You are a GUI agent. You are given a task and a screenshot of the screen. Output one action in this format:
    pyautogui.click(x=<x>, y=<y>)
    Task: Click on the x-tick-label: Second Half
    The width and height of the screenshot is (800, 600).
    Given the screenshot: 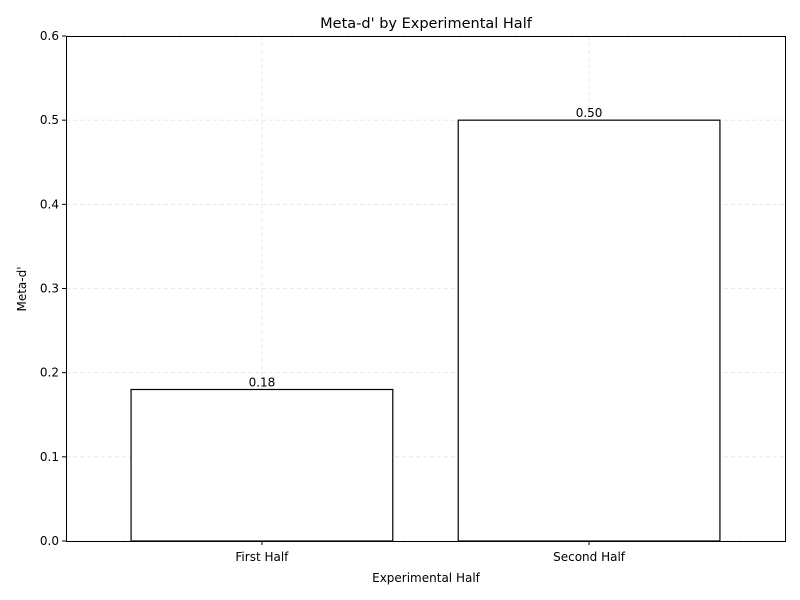 What is the action you would take?
    pyautogui.click(x=589, y=557)
    